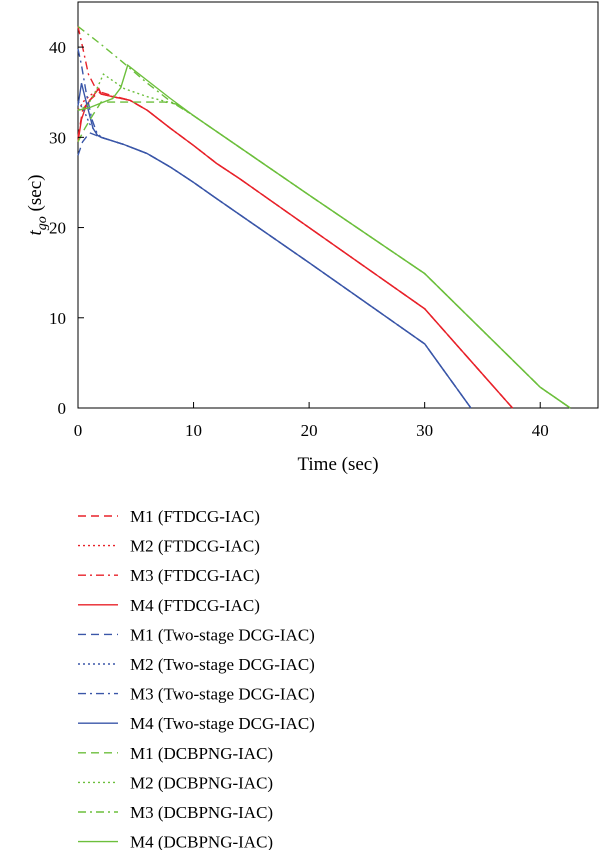 This screenshot has height=855, width=600. Describe the element at coordinates (42, 223) in the screenshot. I see `y-axis-title-subscript: go` at that location.